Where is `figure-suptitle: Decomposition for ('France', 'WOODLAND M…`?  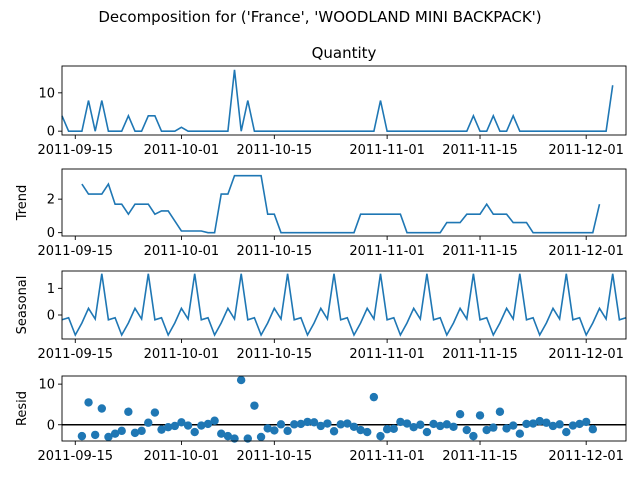 figure-suptitle: Decomposition for ('France', 'WOODLAND M… is located at coordinates (319, 17).